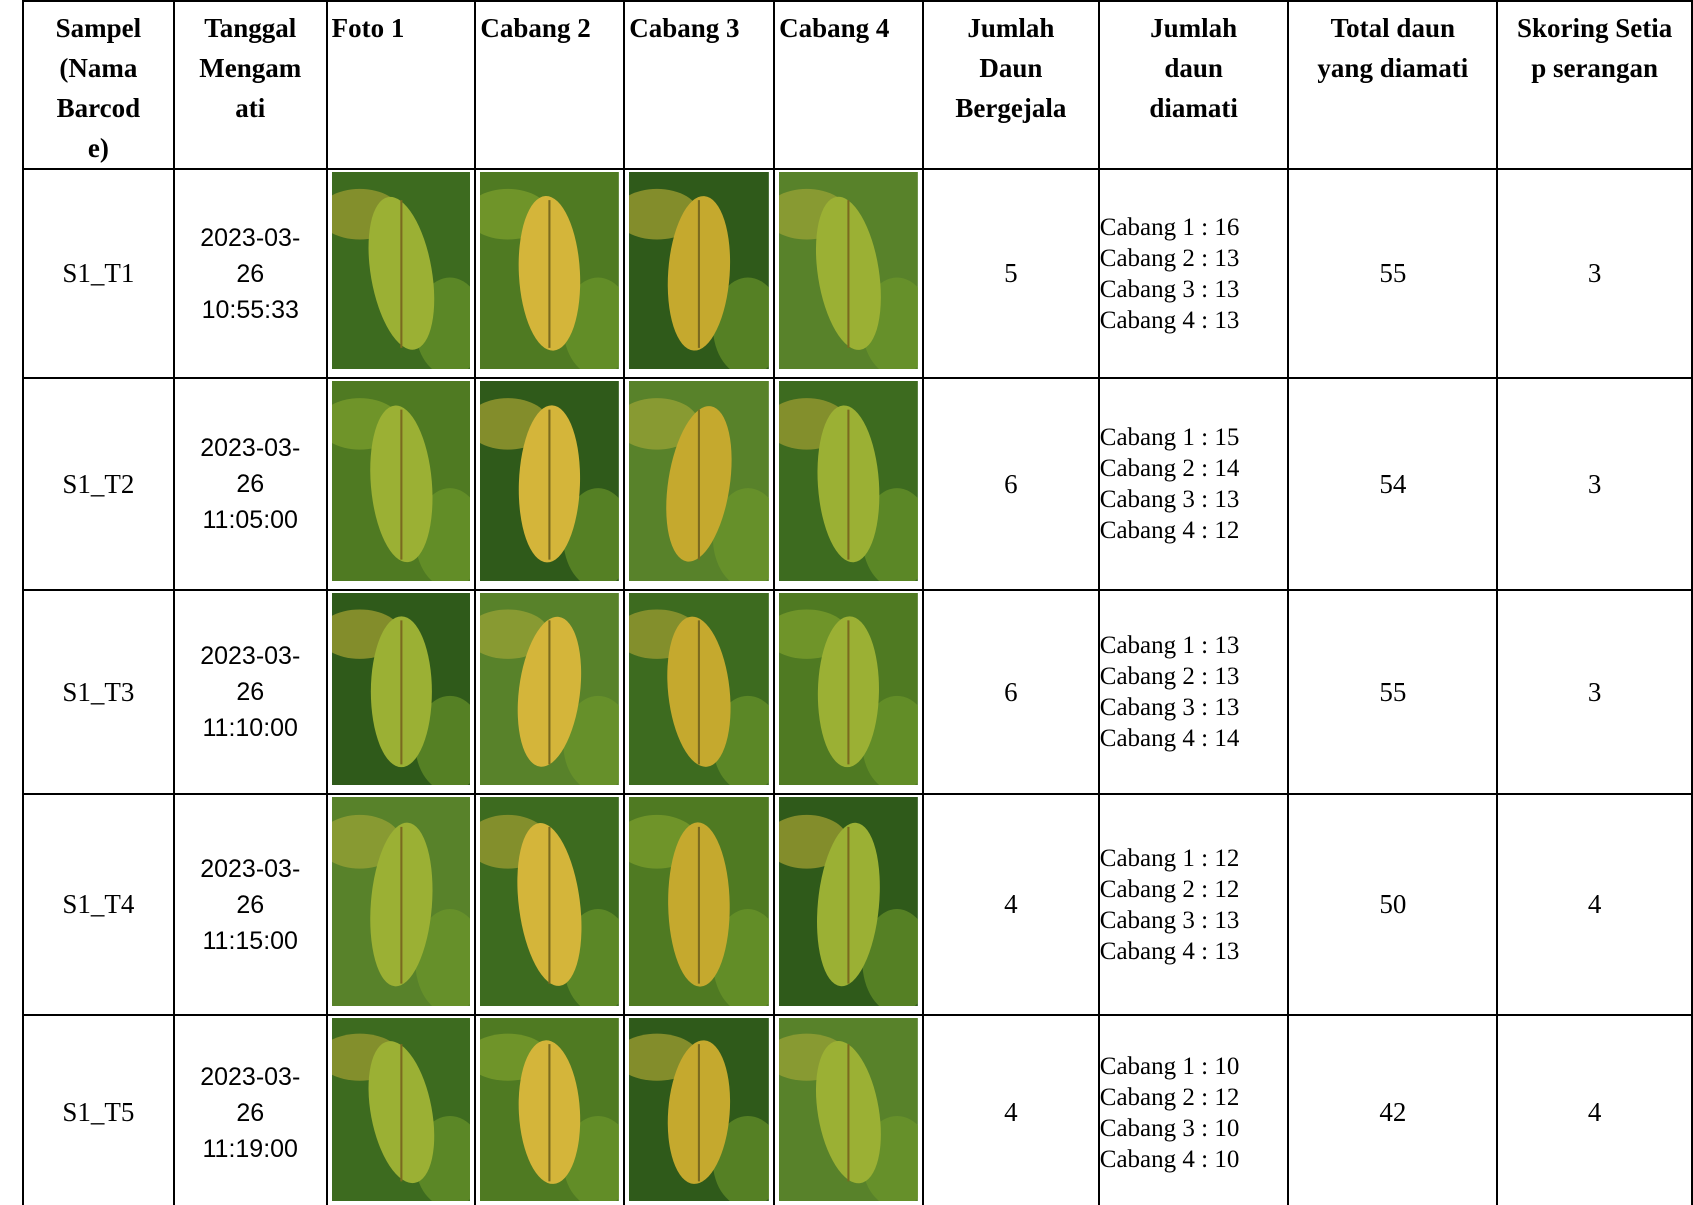 The height and width of the screenshot is (1205, 1693). I want to click on observed-line: Cabang 4 : 10, so click(1169, 1159).